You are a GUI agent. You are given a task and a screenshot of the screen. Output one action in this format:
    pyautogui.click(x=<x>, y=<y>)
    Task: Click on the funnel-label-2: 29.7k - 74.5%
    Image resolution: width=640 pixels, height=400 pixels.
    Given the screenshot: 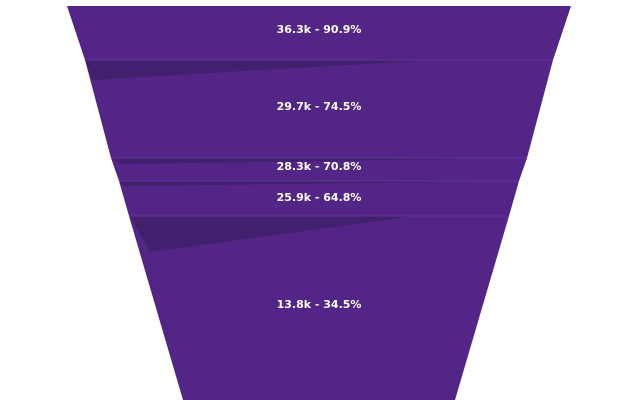 What is the action you would take?
    pyautogui.click(x=319, y=106)
    